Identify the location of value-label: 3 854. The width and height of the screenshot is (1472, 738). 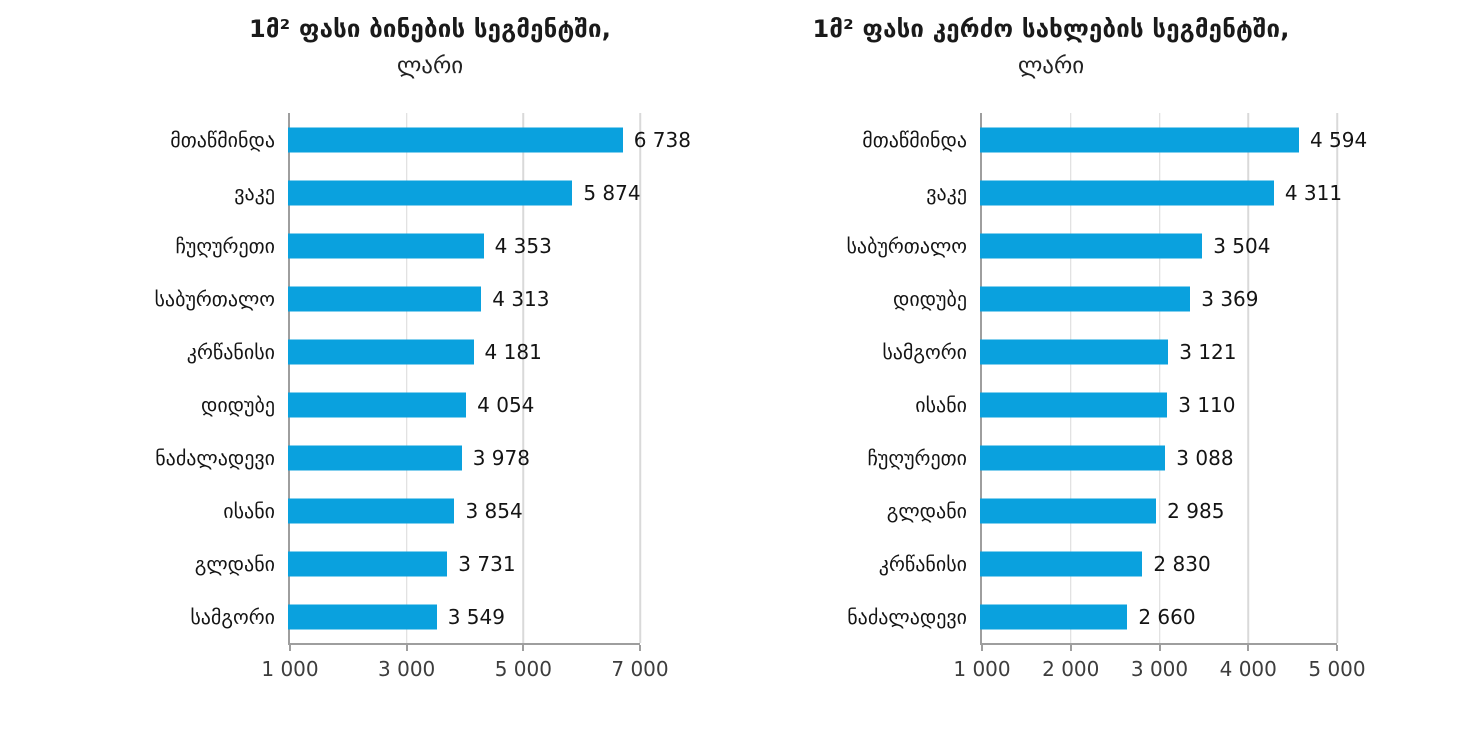
(494, 510).